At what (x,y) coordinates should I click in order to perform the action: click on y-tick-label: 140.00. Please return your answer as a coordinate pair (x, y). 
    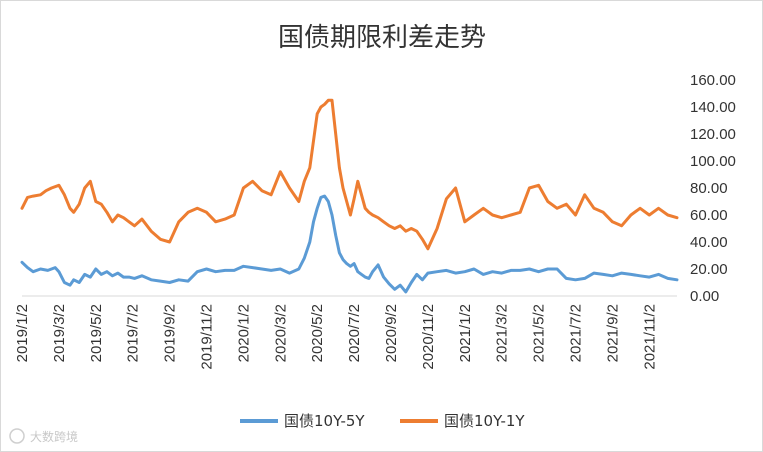
    Looking at the image, I should click on (713, 107).